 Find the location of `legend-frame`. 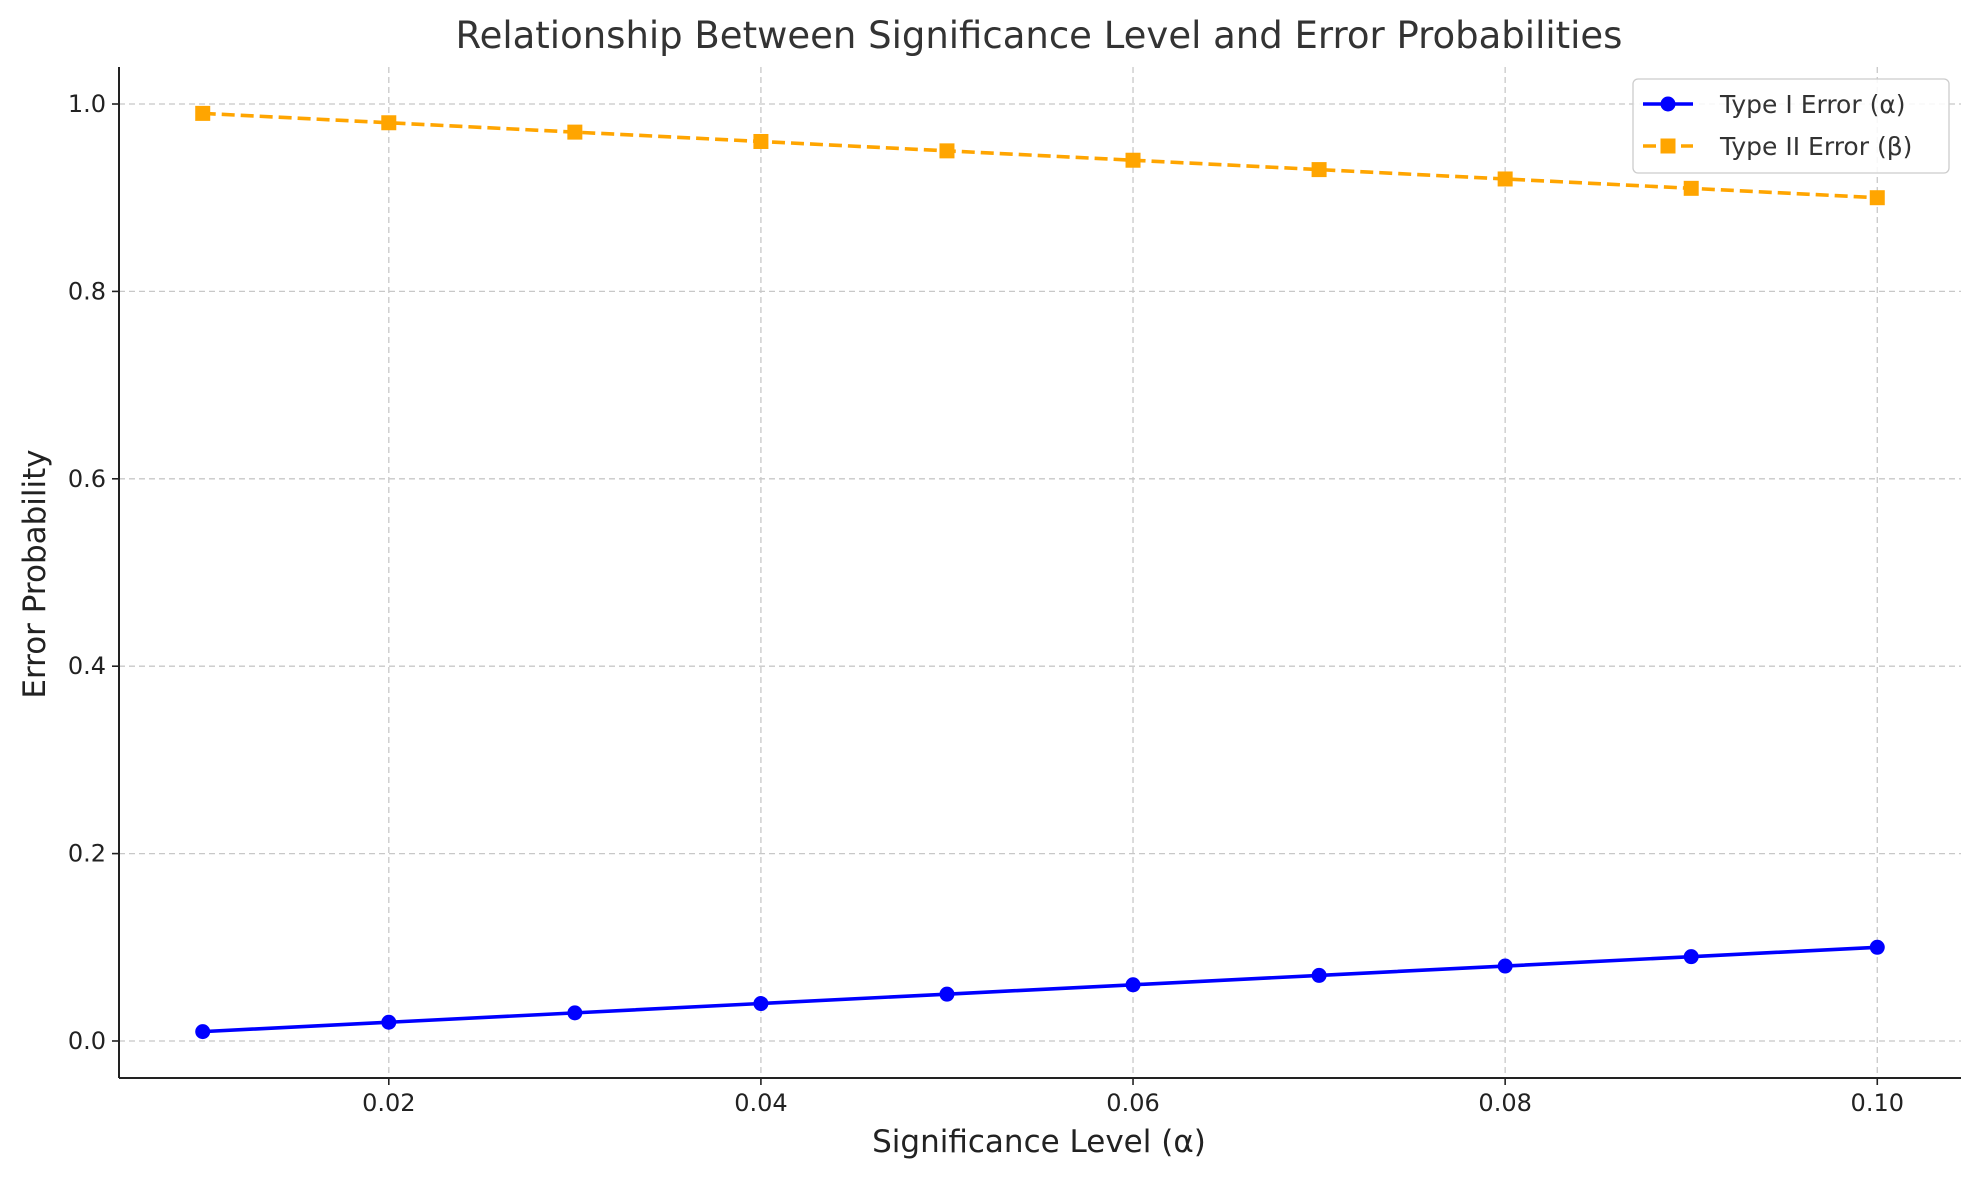

legend-frame is located at coordinates (1791, 126).